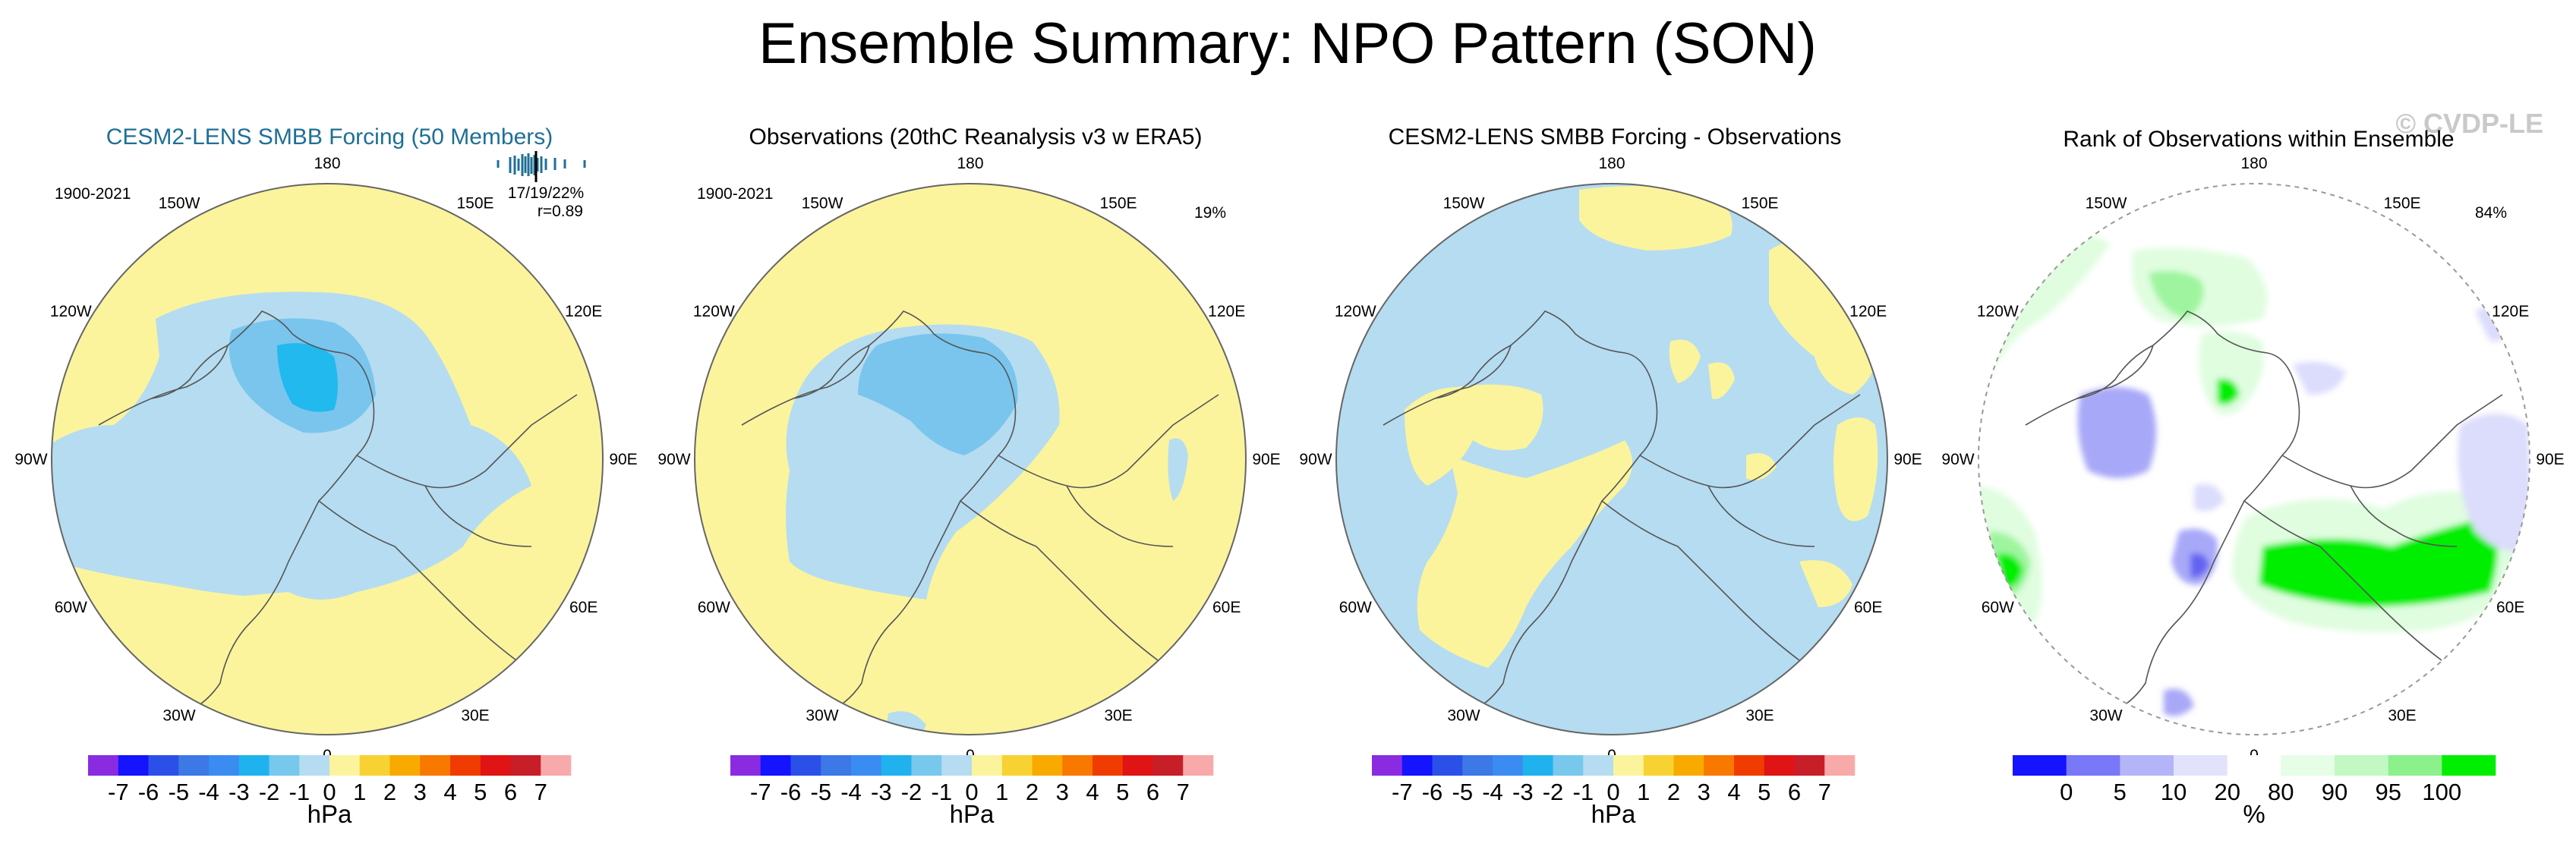 This screenshot has width=2576, height=847. I want to click on panel-title: Rank of Observations within Ensemble, so click(2258, 139).